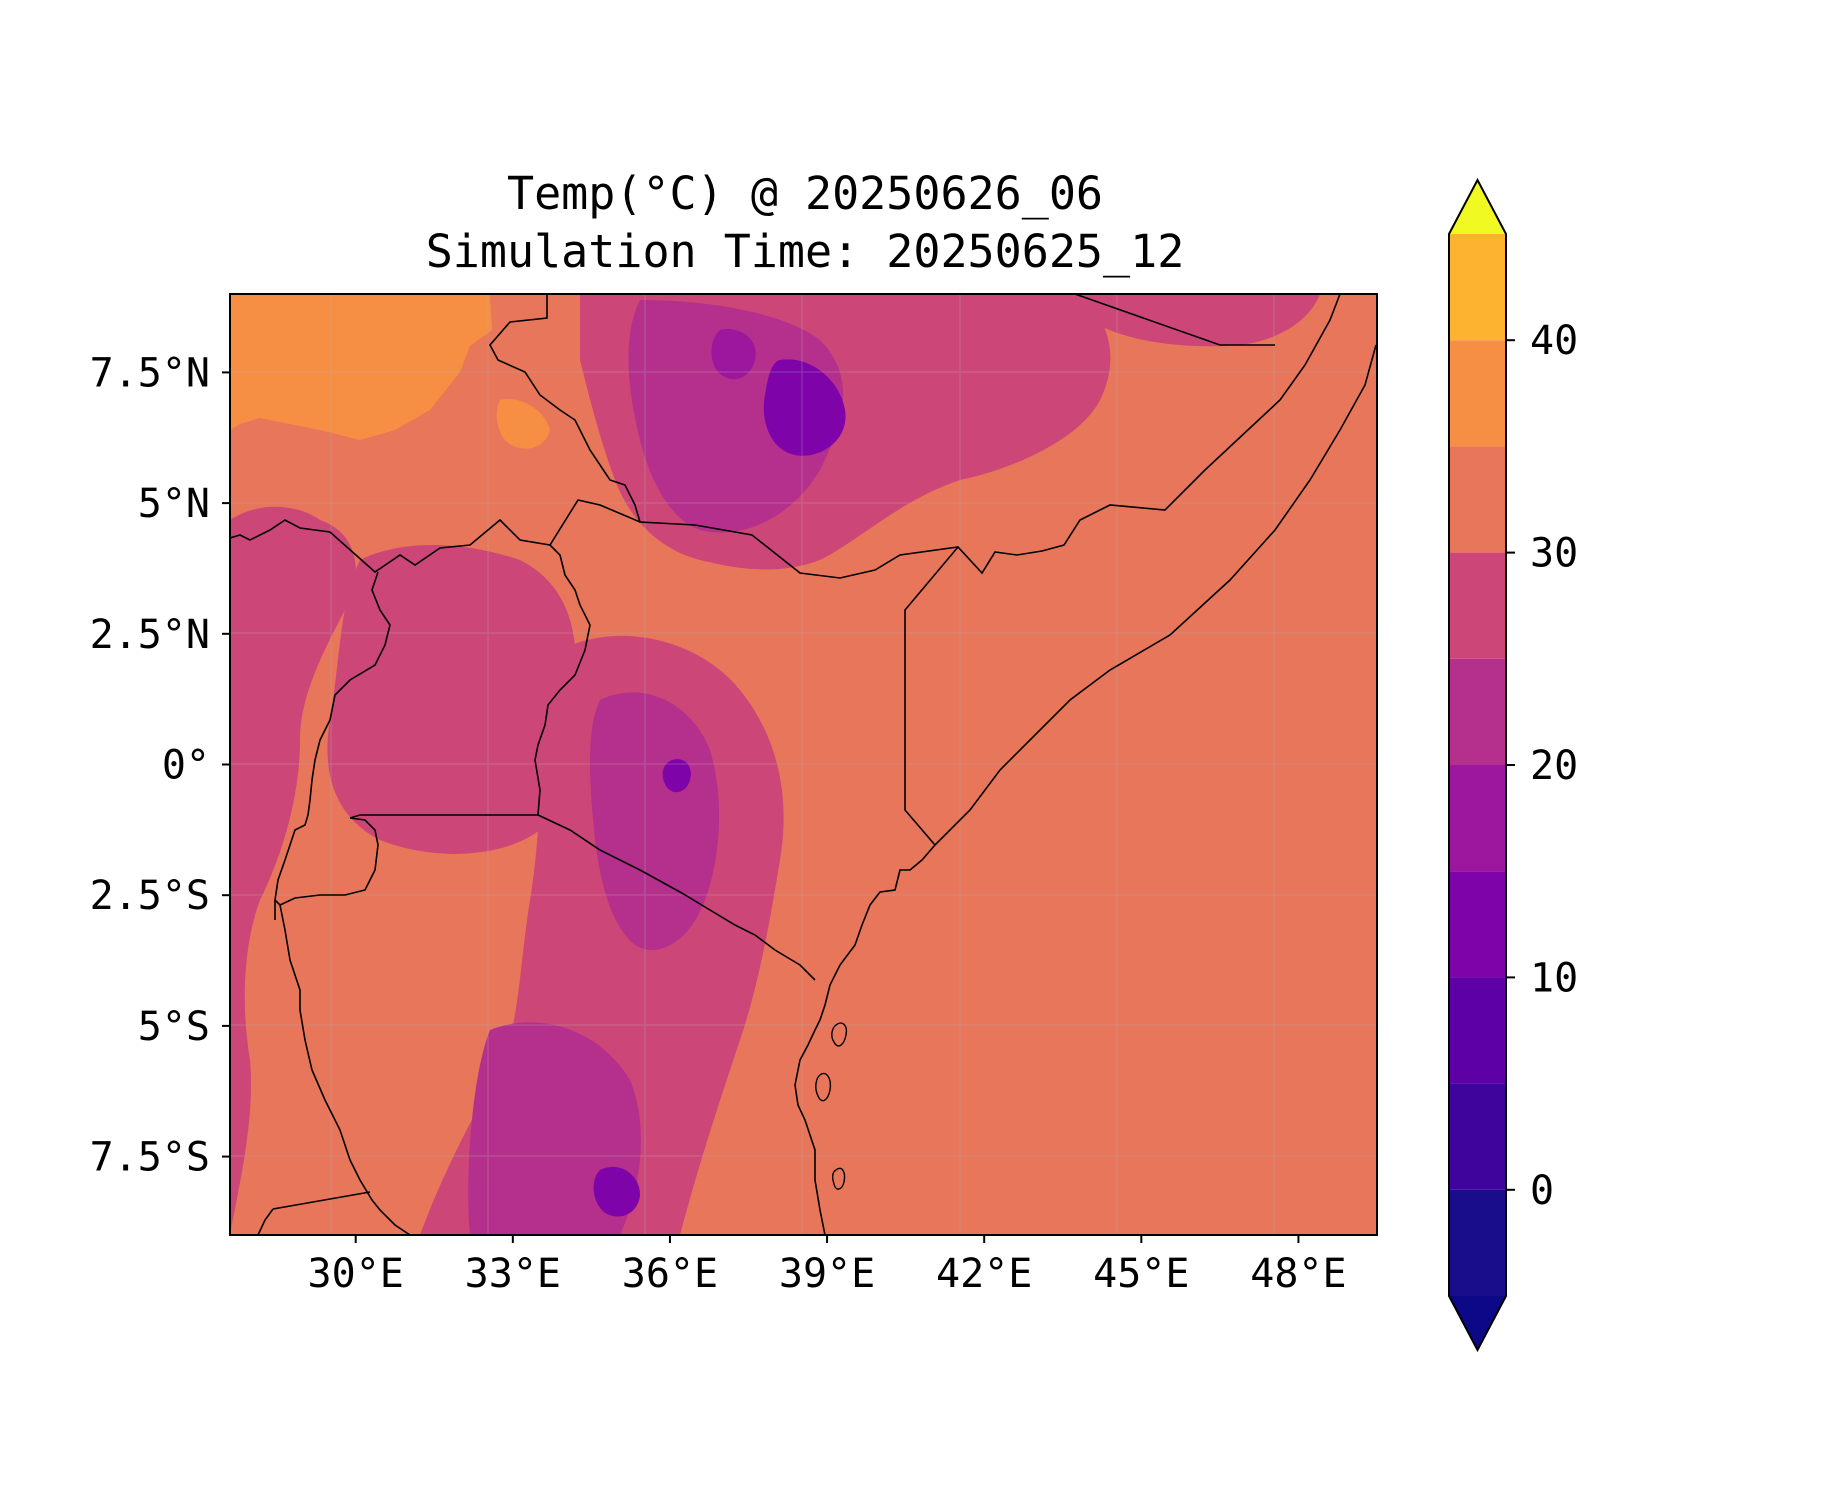 Image resolution: width=1833 pixels, height=1500 pixels. What do you see at coordinates (150, 896) in the screenshot?
I see `y-tick-label: 2.5°S` at bounding box center [150, 896].